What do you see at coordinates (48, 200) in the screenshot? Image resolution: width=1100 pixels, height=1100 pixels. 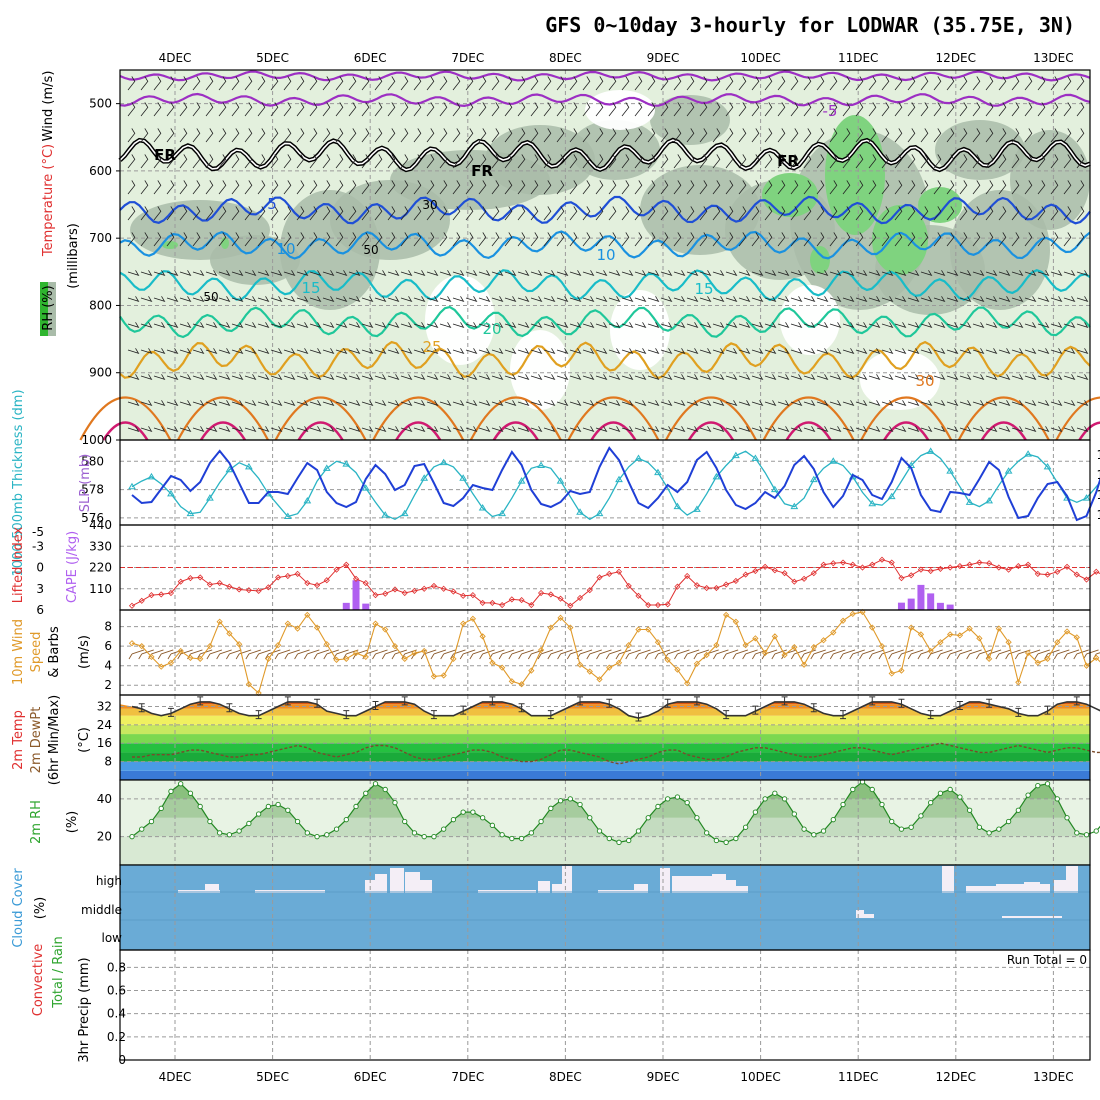 I see `temperature-axis-label: Temperature (°C)` at bounding box center [48, 200].